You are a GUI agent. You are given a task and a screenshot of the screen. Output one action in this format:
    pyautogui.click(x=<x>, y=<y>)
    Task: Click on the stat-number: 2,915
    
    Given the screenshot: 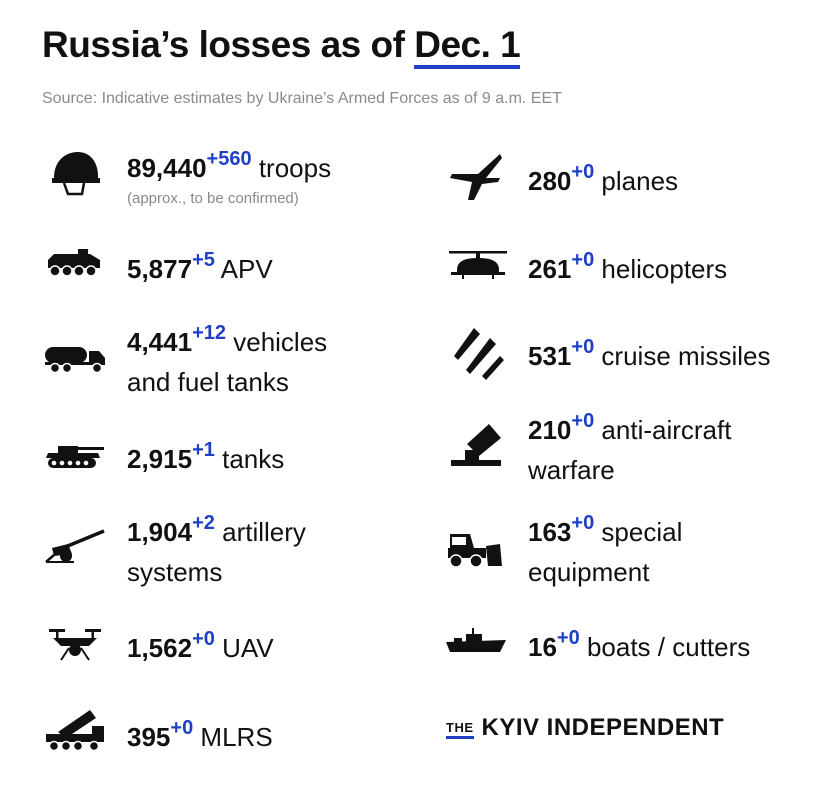 What is the action you would take?
    pyautogui.click(x=160, y=459)
    